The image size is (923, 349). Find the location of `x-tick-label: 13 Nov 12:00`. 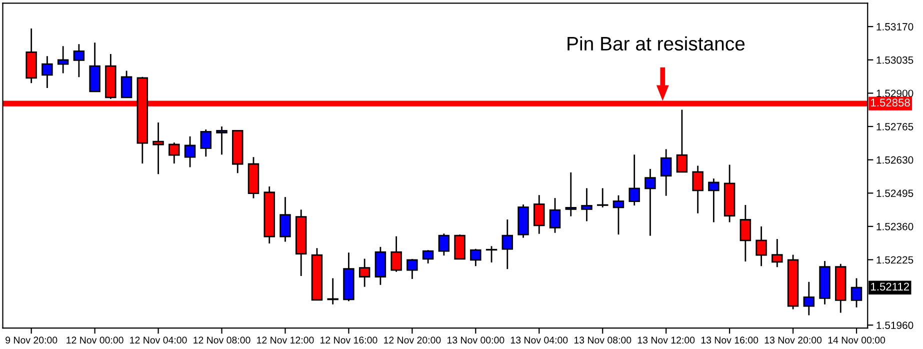

x-tick-label: 13 Nov 12:00 is located at coordinates (666, 340).